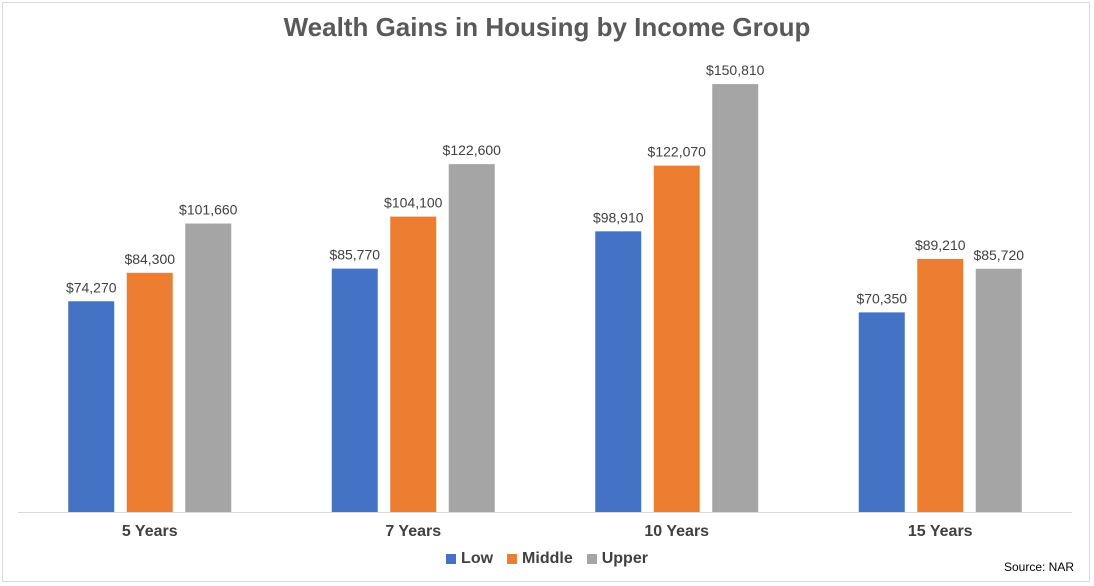 The height and width of the screenshot is (586, 1094). What do you see at coordinates (150, 531) in the screenshot?
I see `x-tick-label-0: 5 Years` at bounding box center [150, 531].